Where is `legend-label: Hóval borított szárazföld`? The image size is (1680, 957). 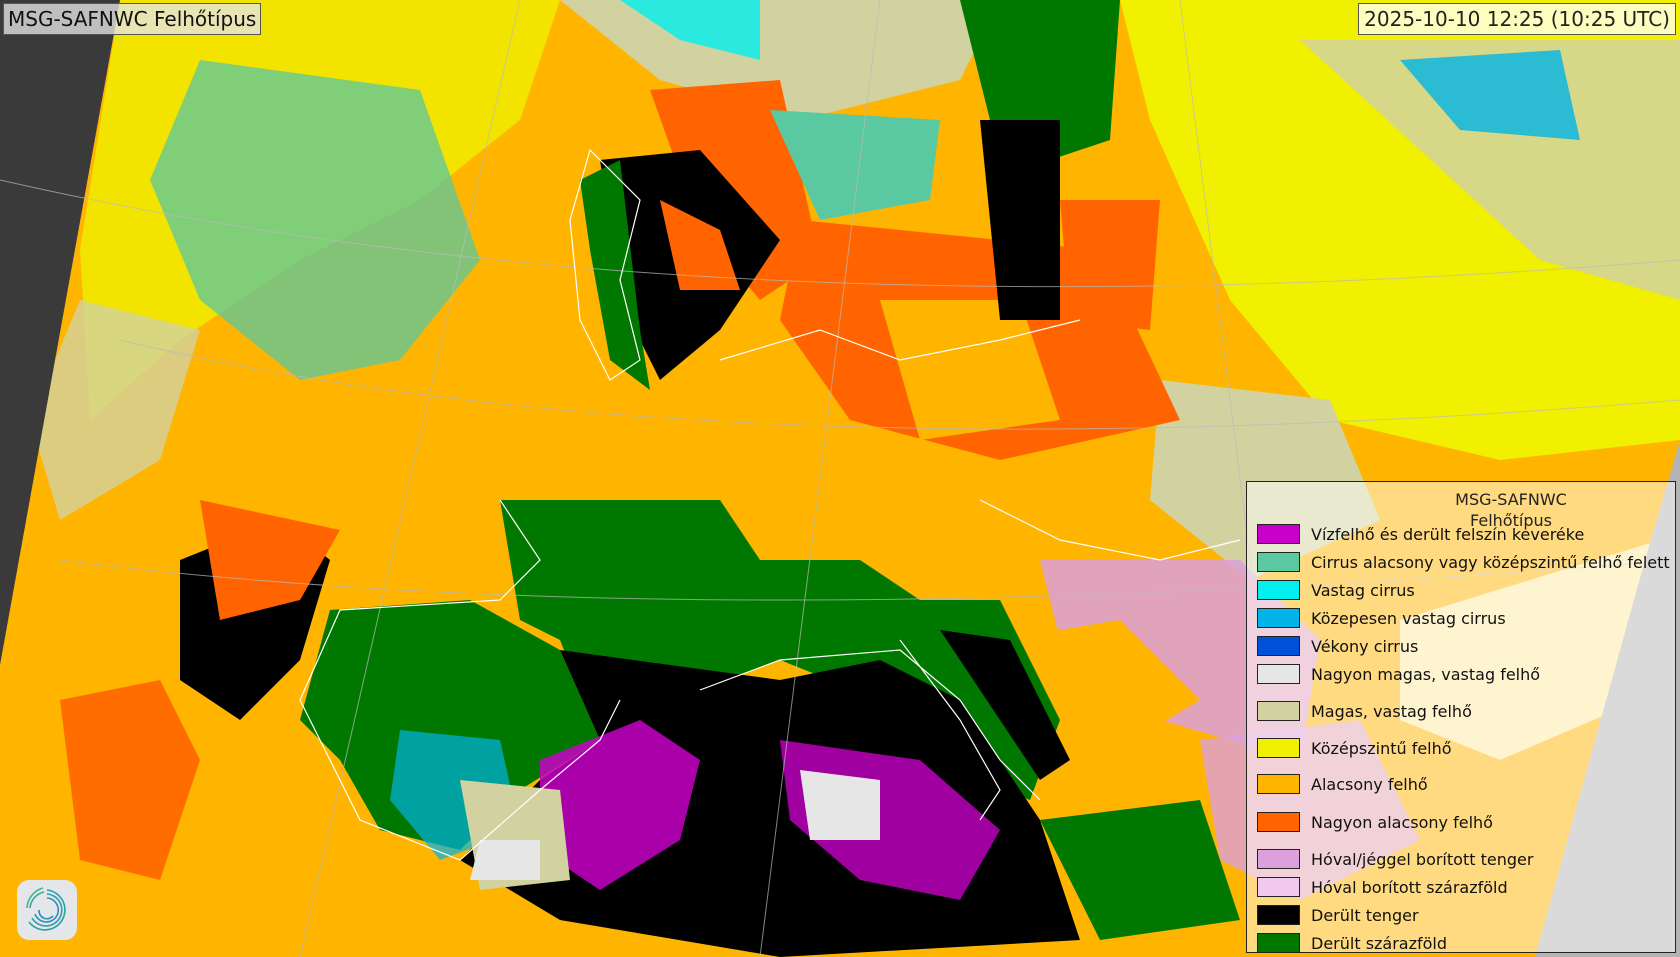 legend-label: Hóval borított szárazföld is located at coordinates (1409, 887).